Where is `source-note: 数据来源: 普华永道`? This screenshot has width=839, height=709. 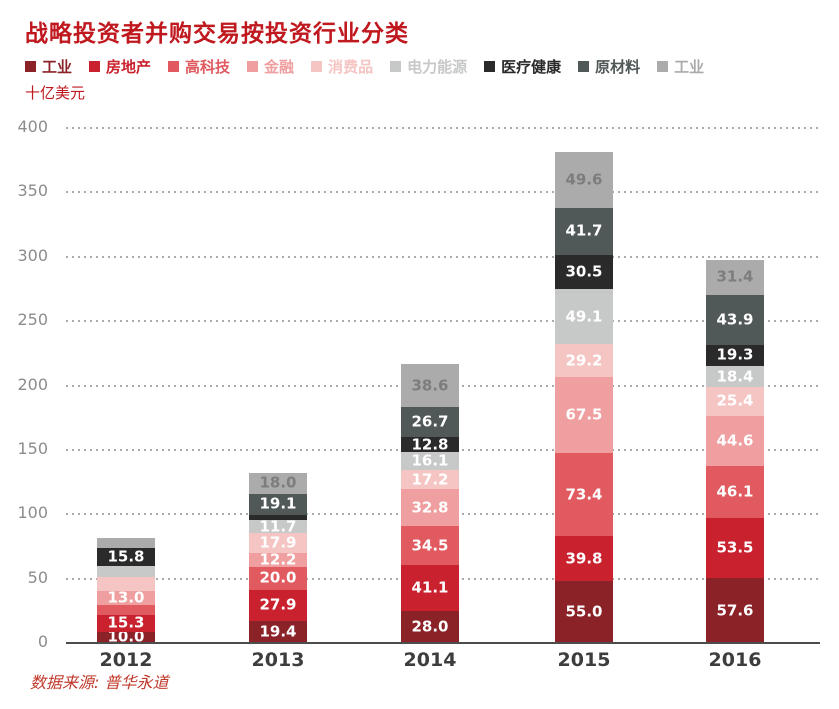 source-note: 数据来源: 普华永道 is located at coordinates (99, 682).